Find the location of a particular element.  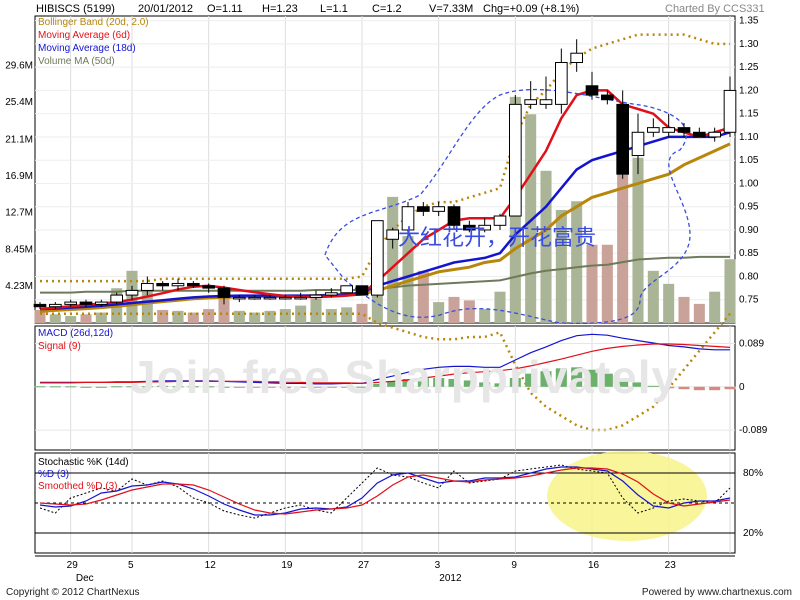

price-tick-label: 1.00 is located at coordinates (749, 183).